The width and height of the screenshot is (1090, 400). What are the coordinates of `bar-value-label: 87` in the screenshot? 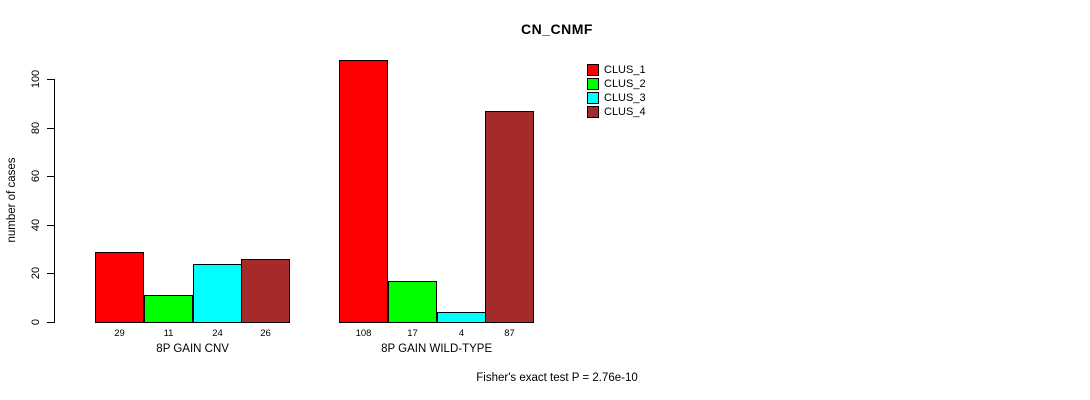 It's located at (509, 333).